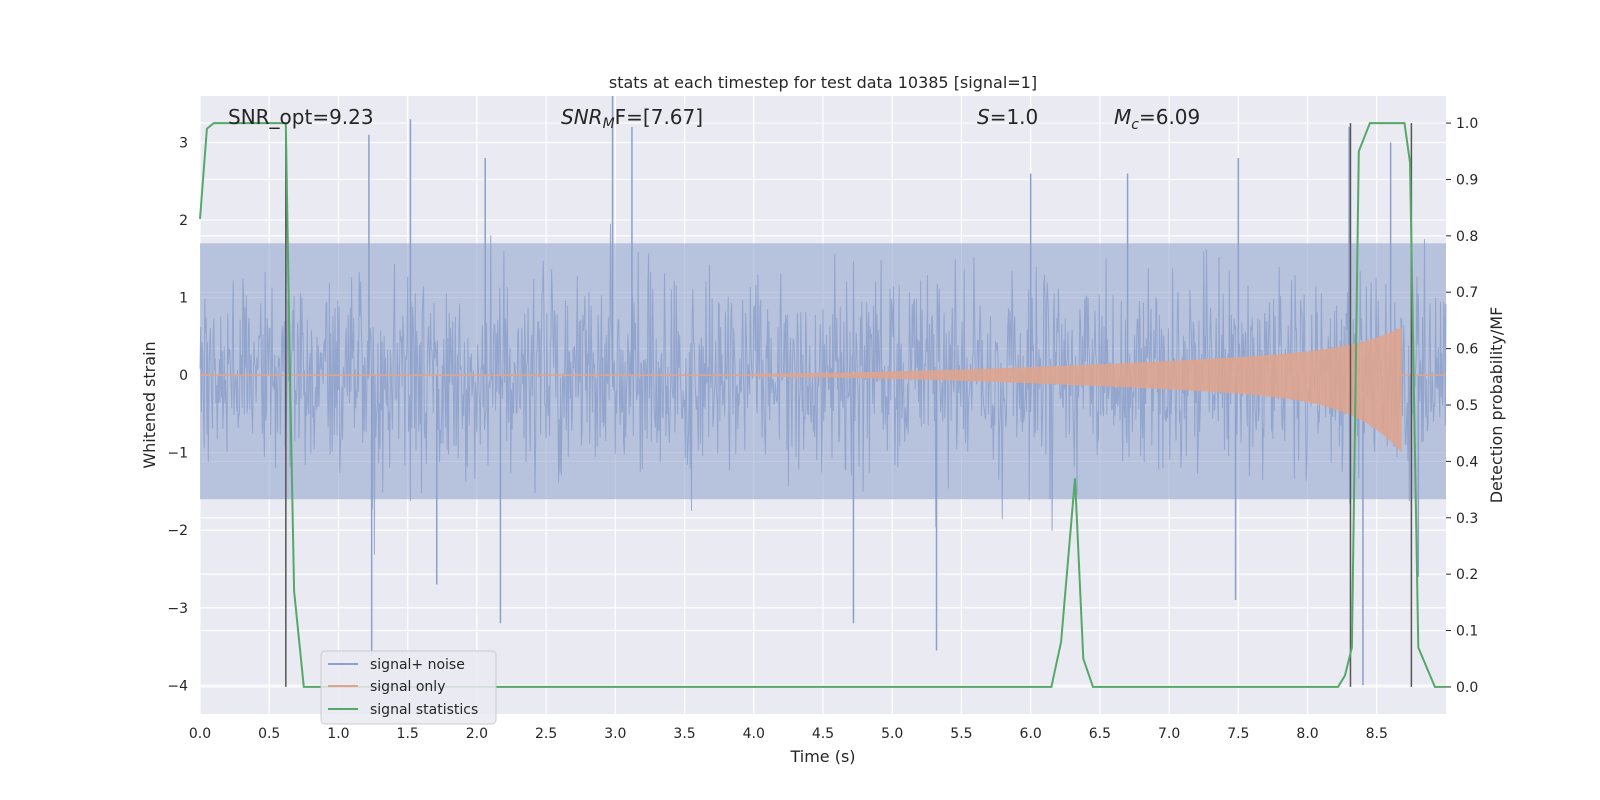 The image size is (1600, 800). I want to click on x-tick-label: 5.0, so click(892, 734).